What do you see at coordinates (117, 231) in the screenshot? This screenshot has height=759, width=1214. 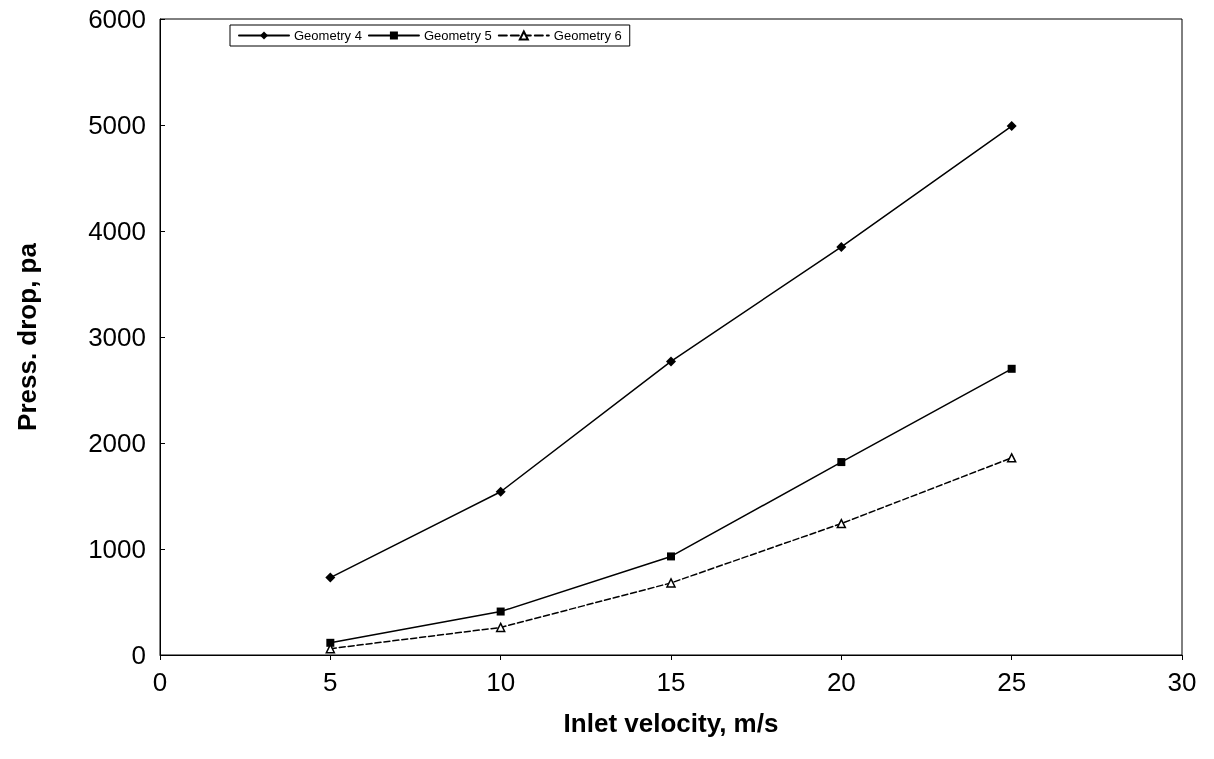 I see `y-tick-label: 4000` at bounding box center [117, 231].